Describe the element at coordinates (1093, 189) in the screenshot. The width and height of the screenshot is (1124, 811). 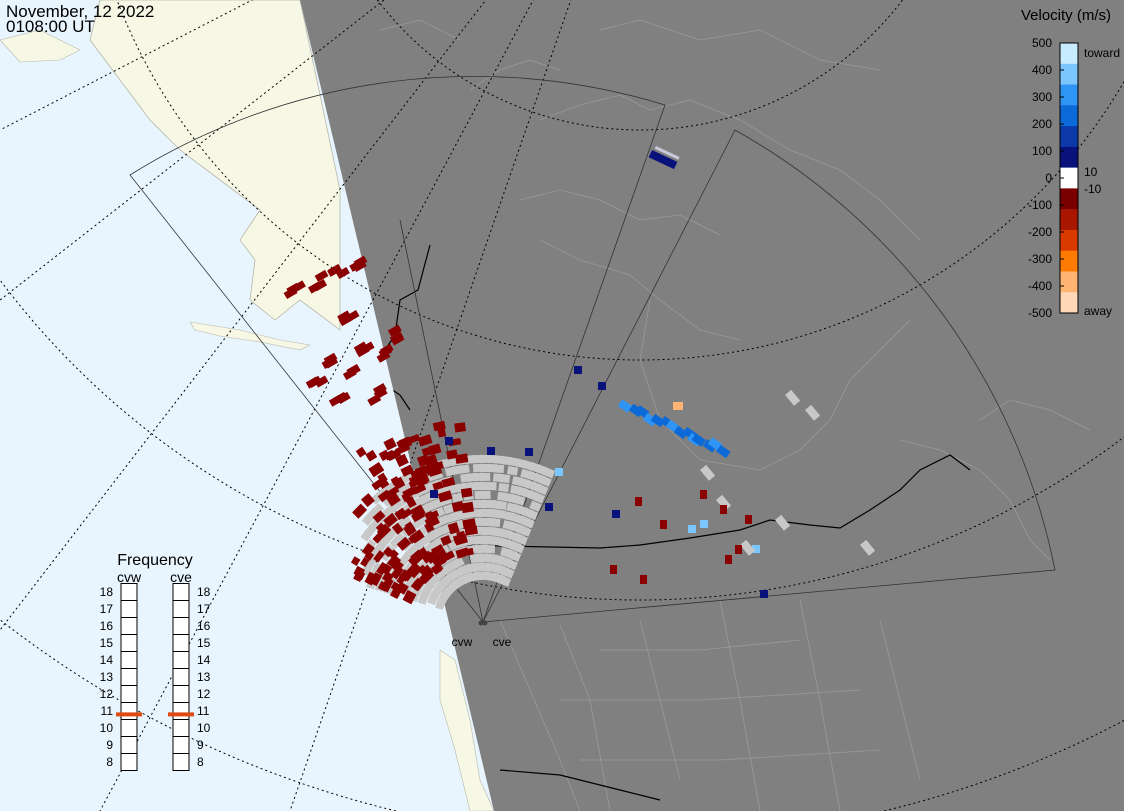
I see `colorbar-neg-small: -10` at that location.